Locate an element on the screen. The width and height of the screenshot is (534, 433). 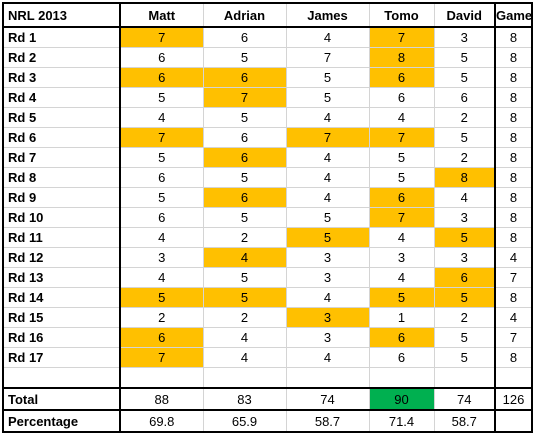
round-label-cell: Rd 12 is located at coordinates (61, 257).